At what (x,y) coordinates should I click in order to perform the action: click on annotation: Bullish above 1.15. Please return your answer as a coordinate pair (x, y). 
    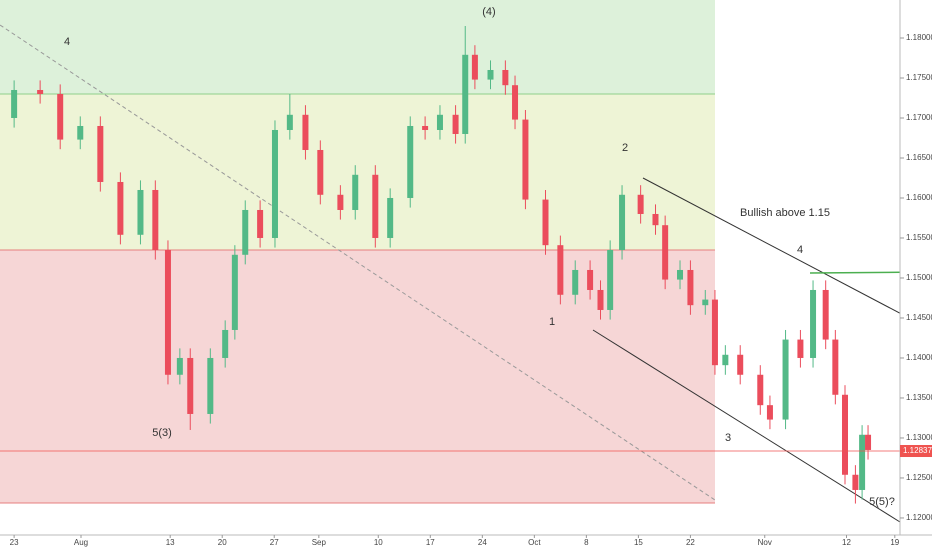
    Looking at the image, I should click on (785, 213).